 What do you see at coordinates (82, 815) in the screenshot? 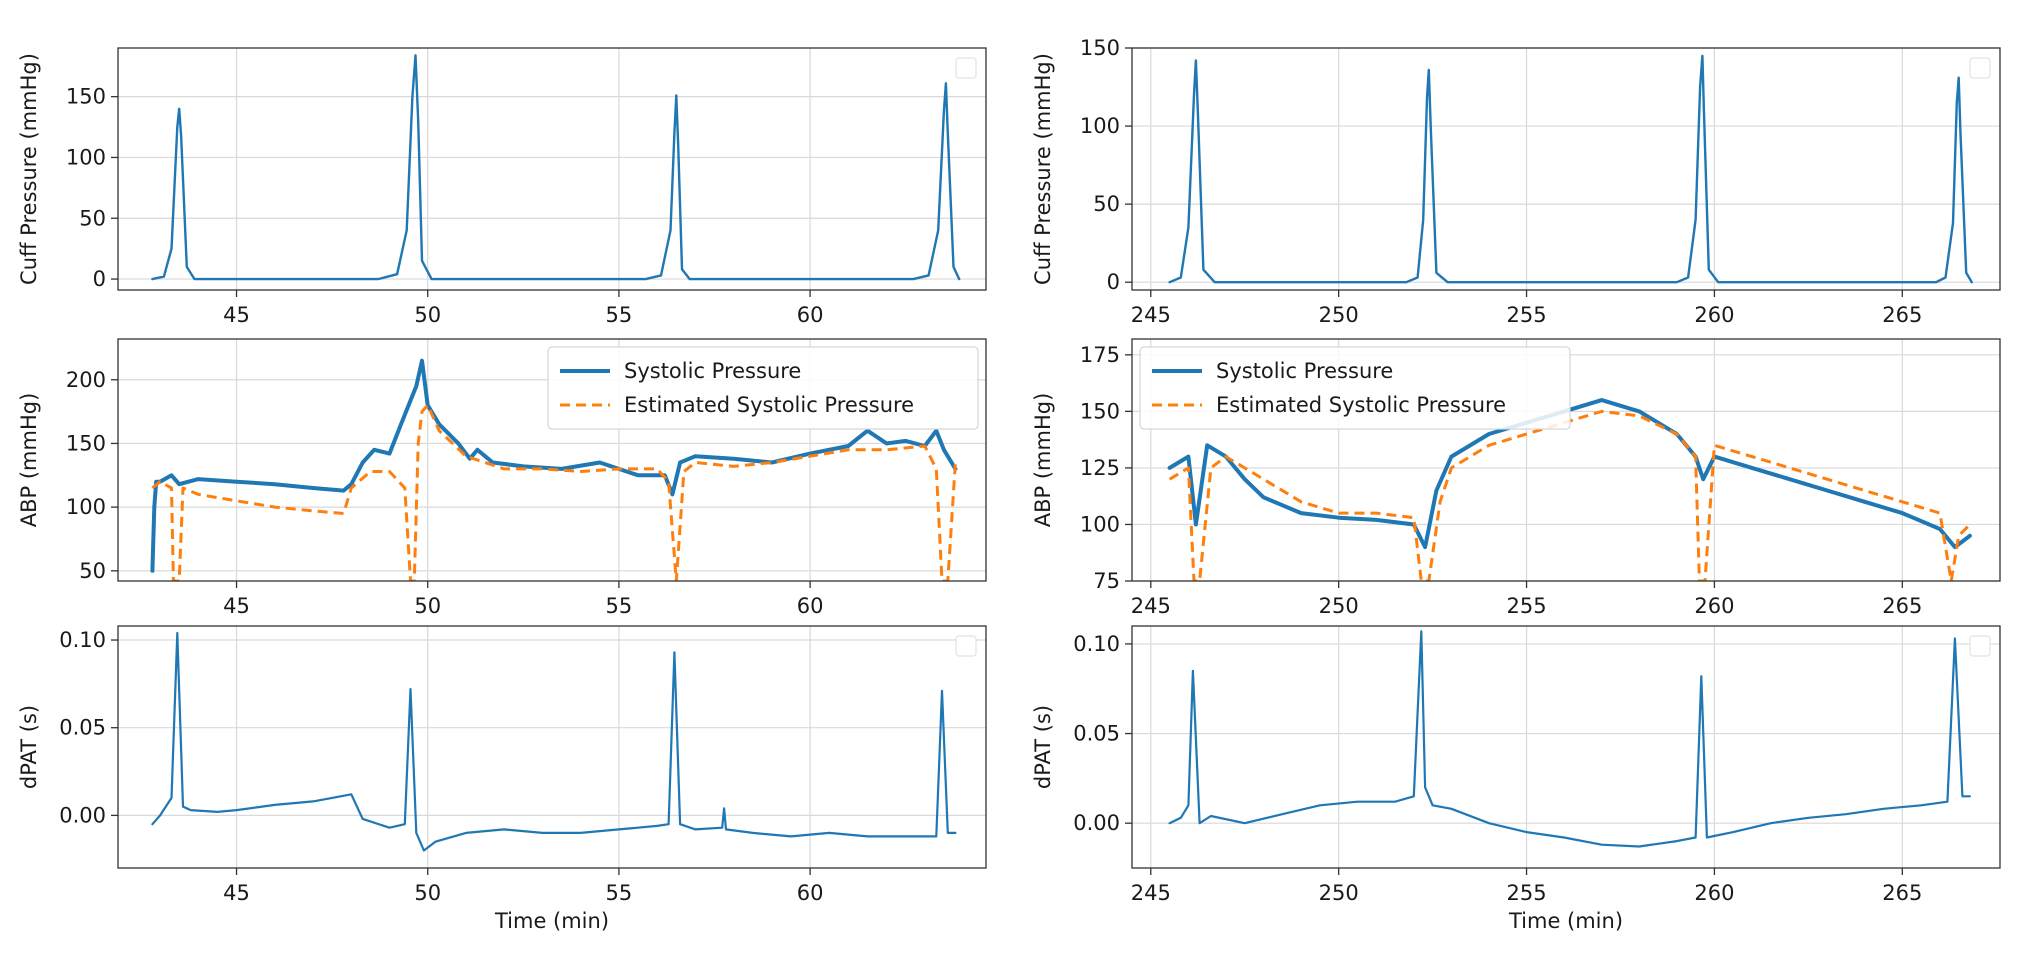
I see `dpat-left-ytick-label: 0.00` at bounding box center [82, 815].